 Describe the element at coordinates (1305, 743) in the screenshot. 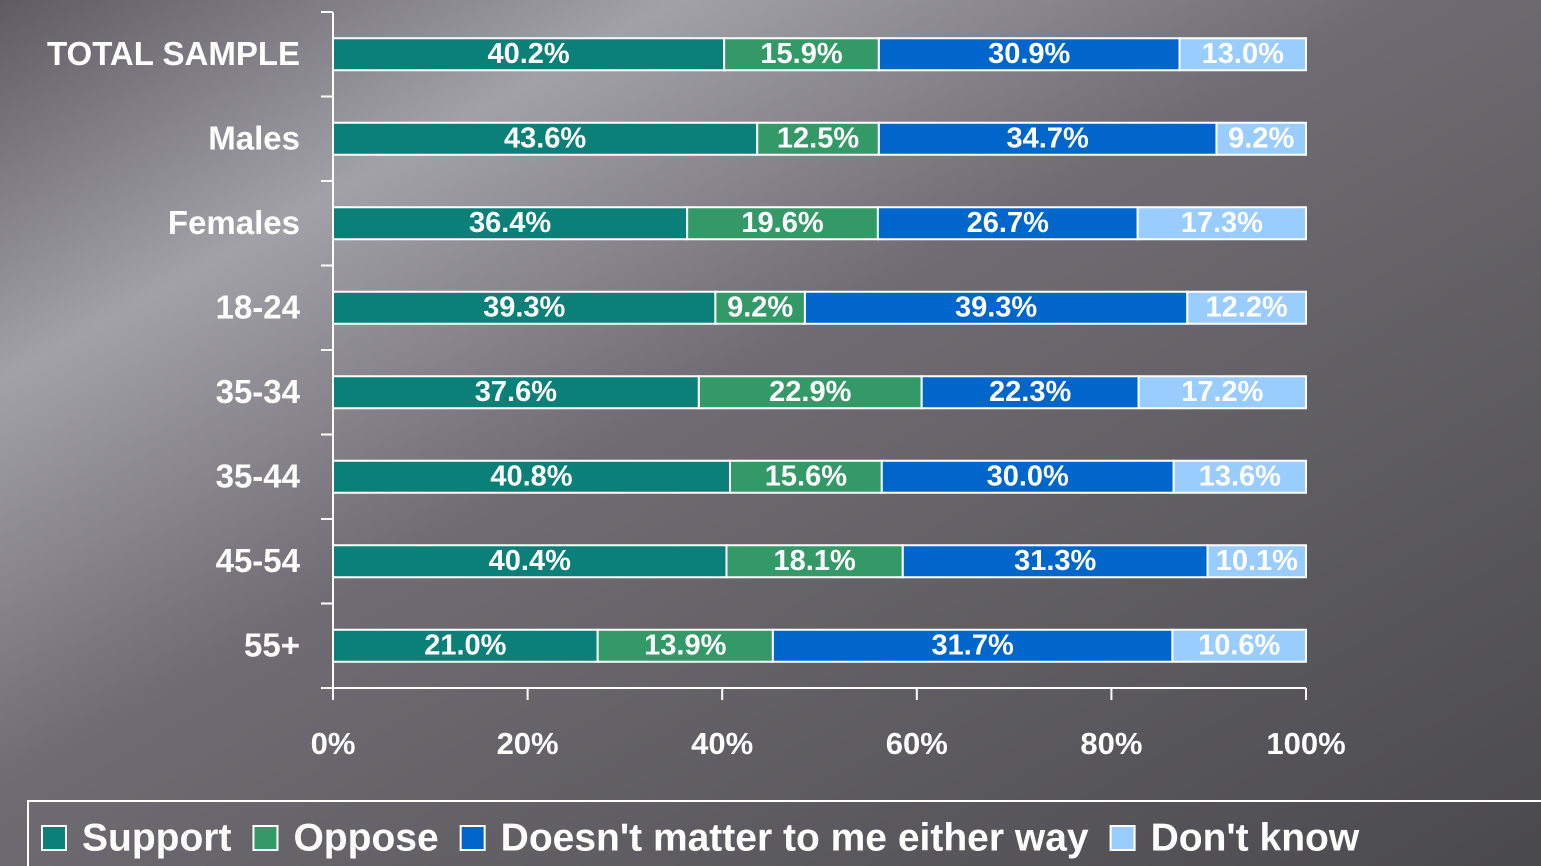

I see `x-tick-label: 100%` at that location.